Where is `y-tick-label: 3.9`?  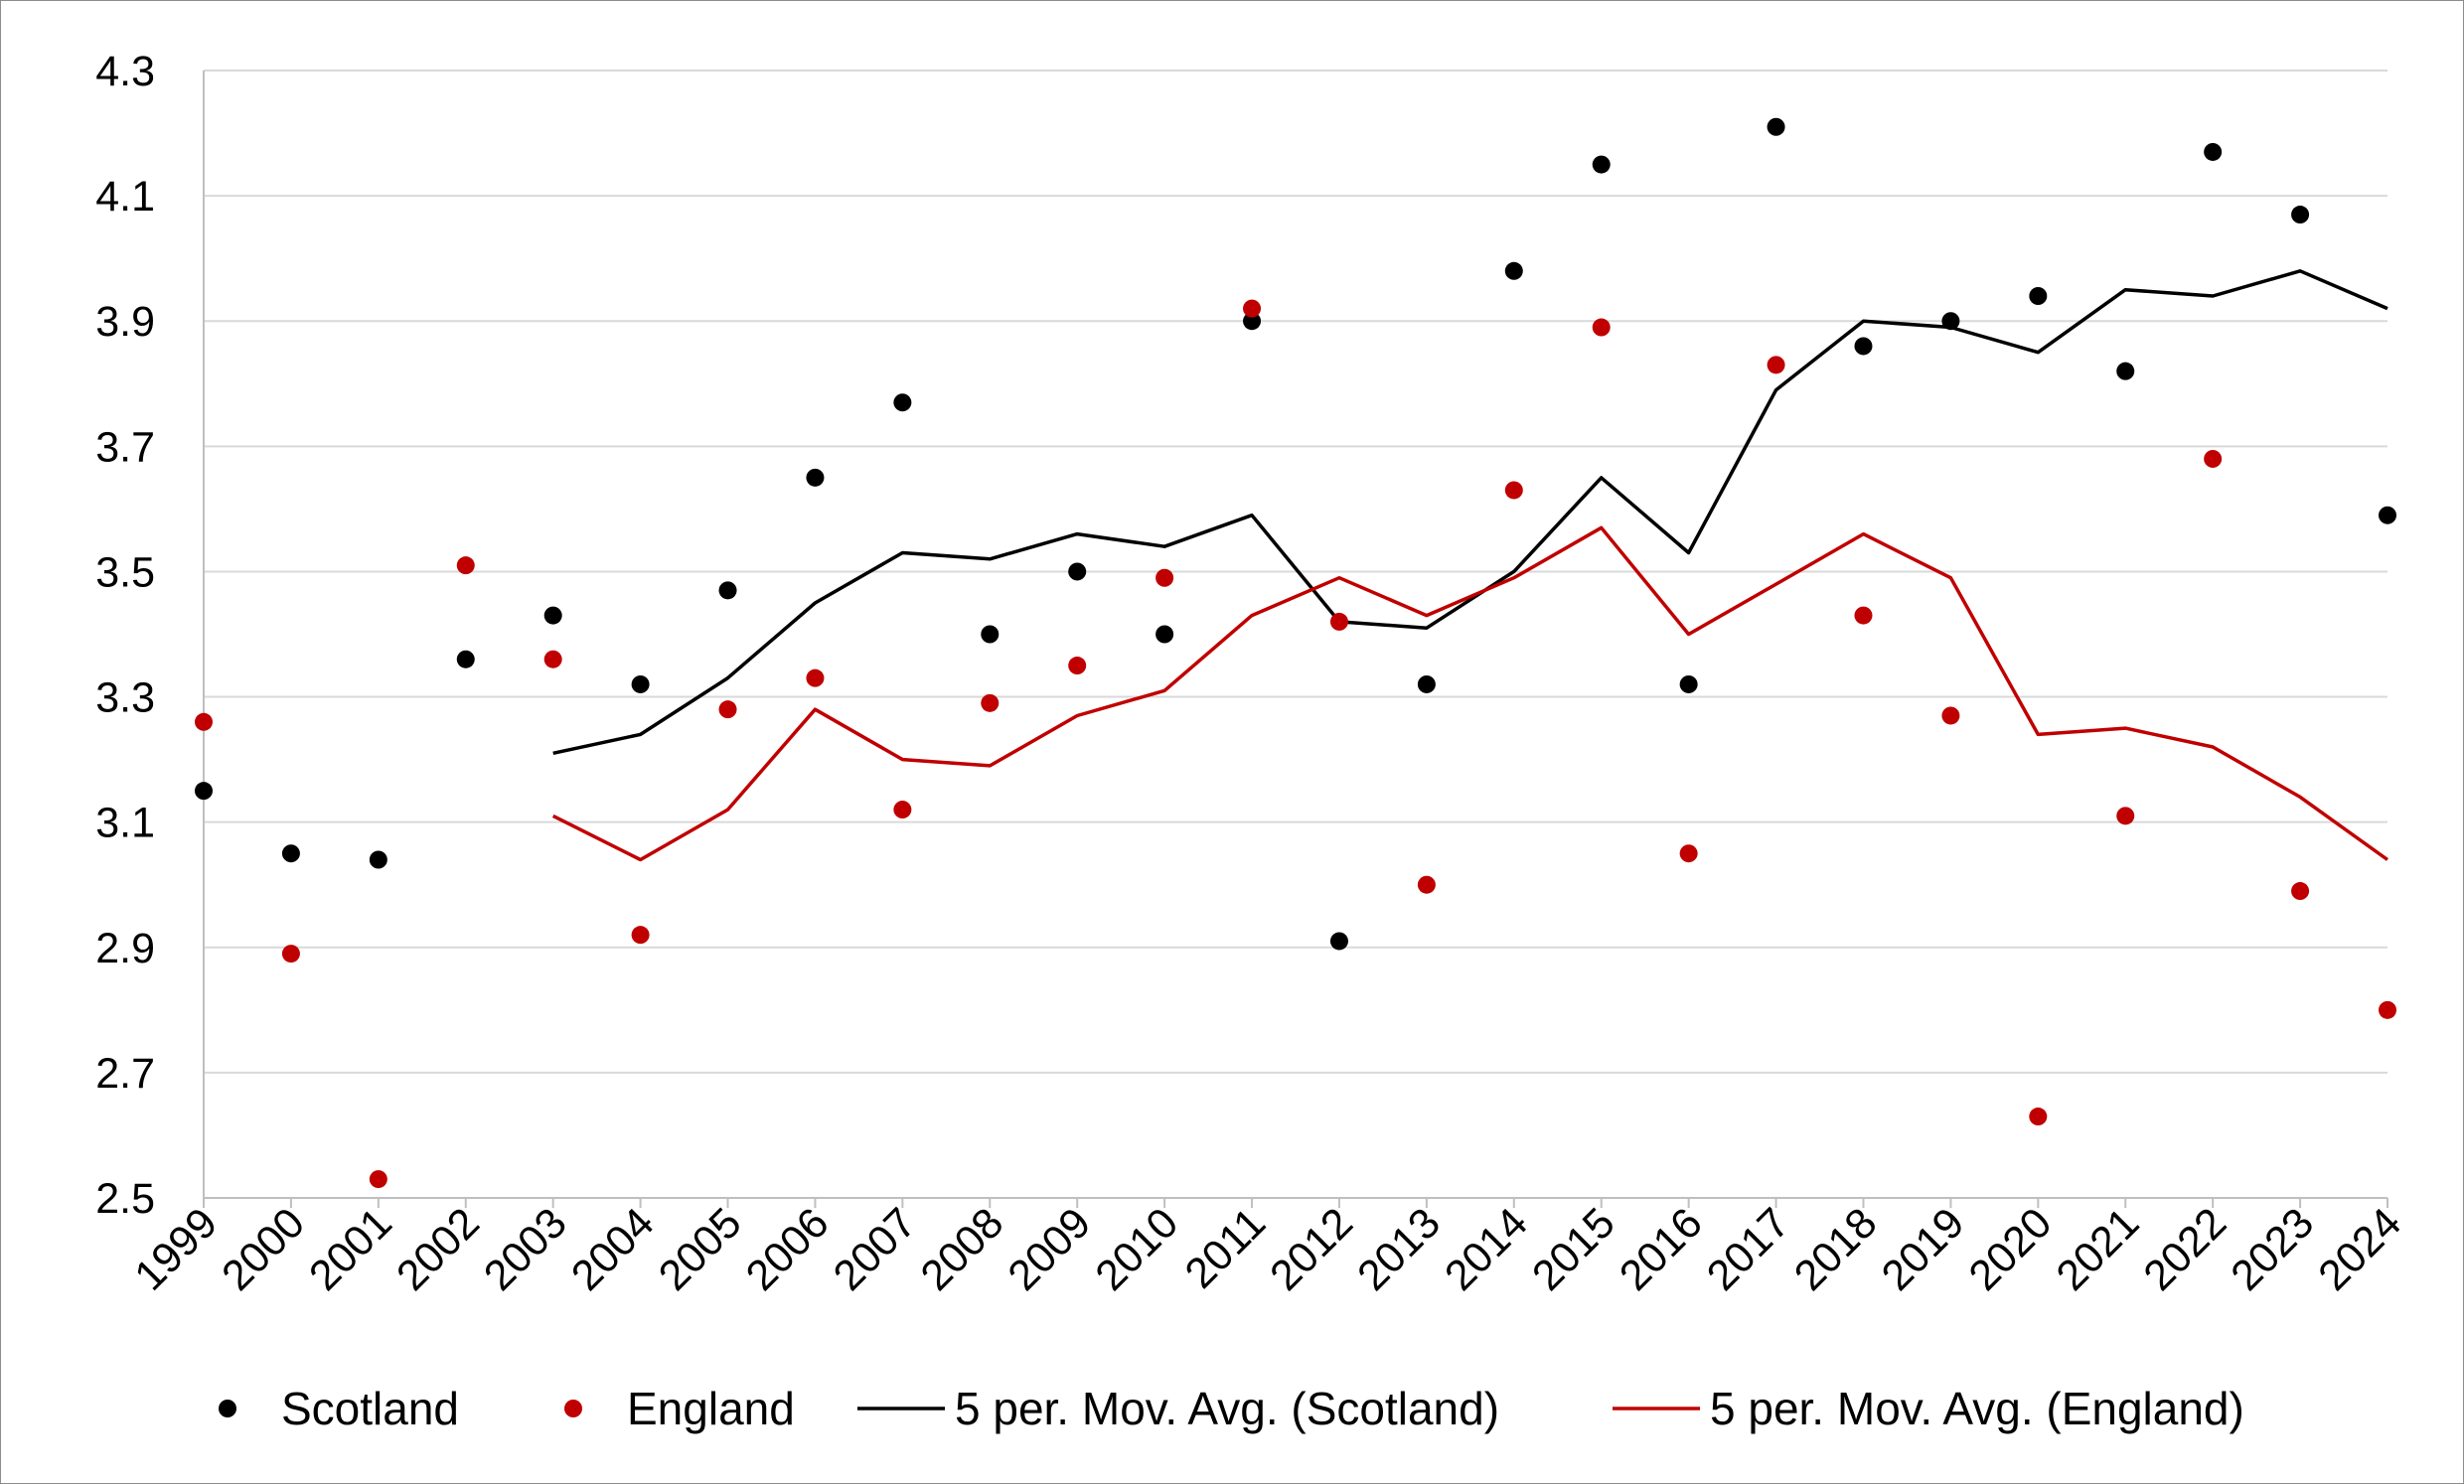 y-tick-label: 3.9 is located at coordinates (125, 322).